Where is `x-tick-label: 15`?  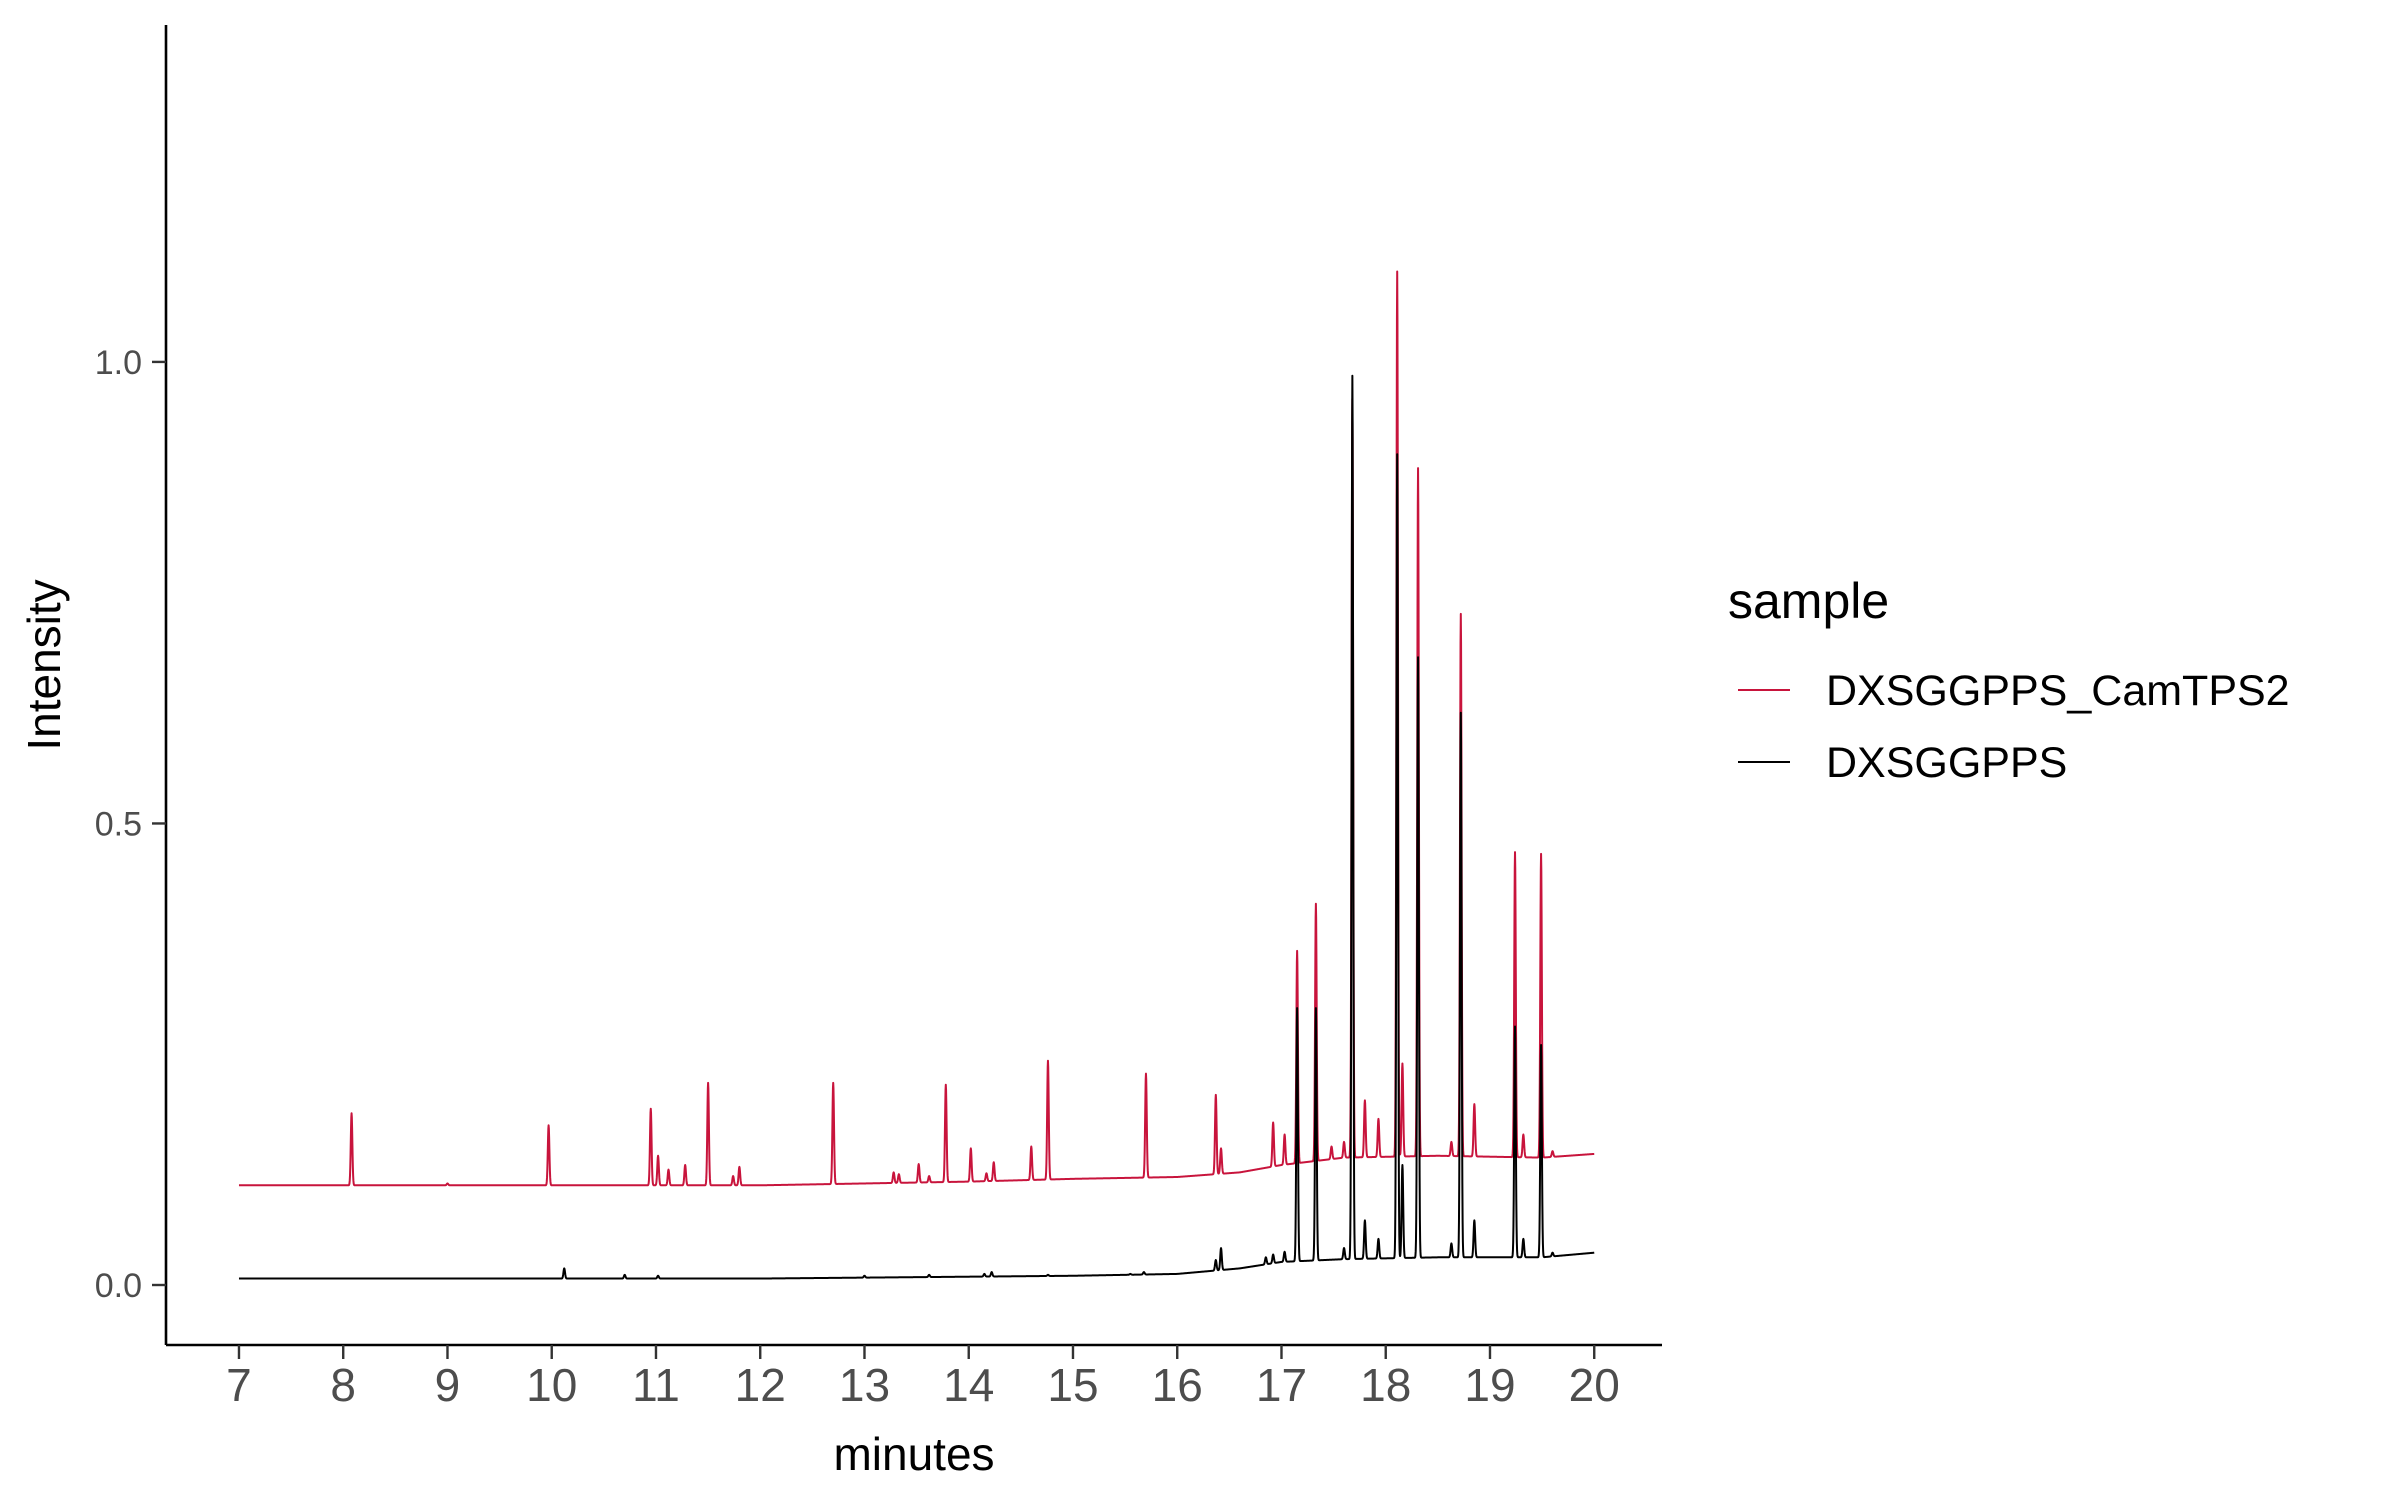 x-tick-label: 15 is located at coordinates (1072, 1385).